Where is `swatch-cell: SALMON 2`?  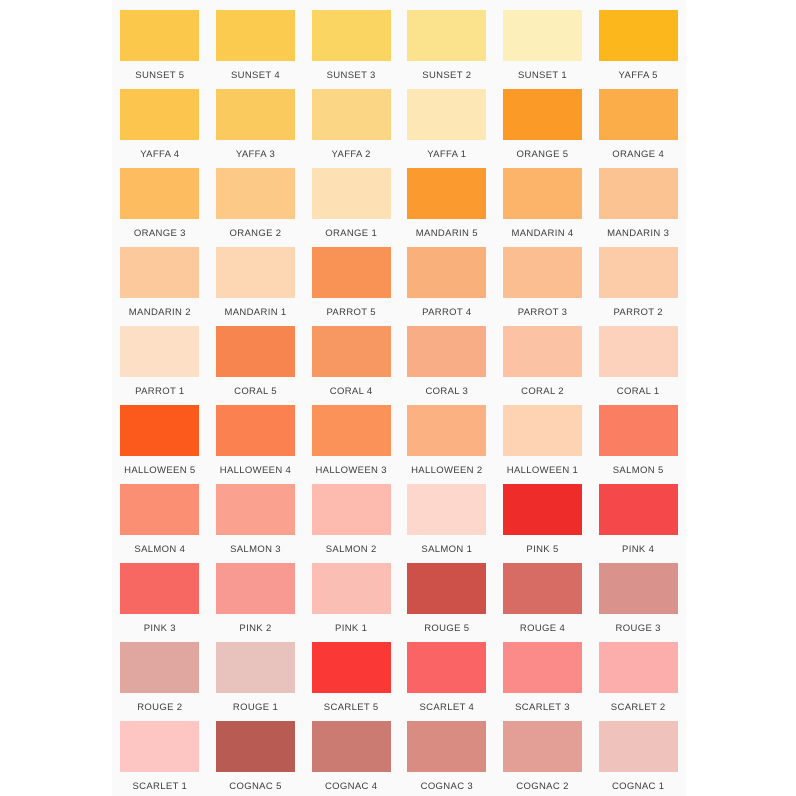 swatch-cell: SALMON 2 is located at coordinates (351, 523).